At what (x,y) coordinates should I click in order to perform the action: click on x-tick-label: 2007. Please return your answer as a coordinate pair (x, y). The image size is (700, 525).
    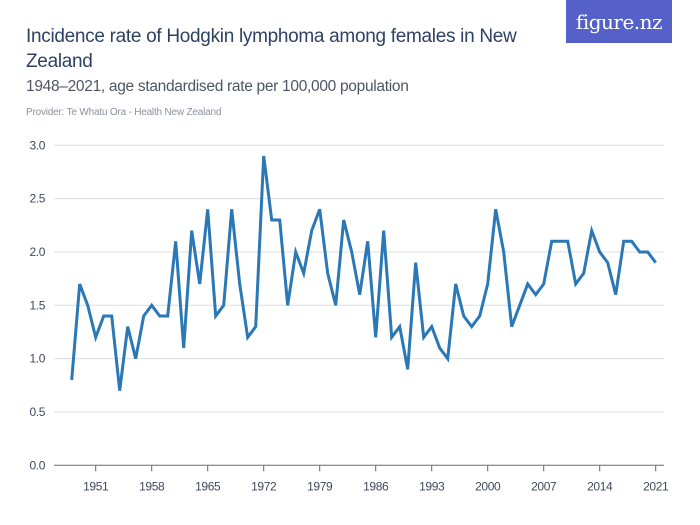
    Looking at the image, I should click on (544, 486).